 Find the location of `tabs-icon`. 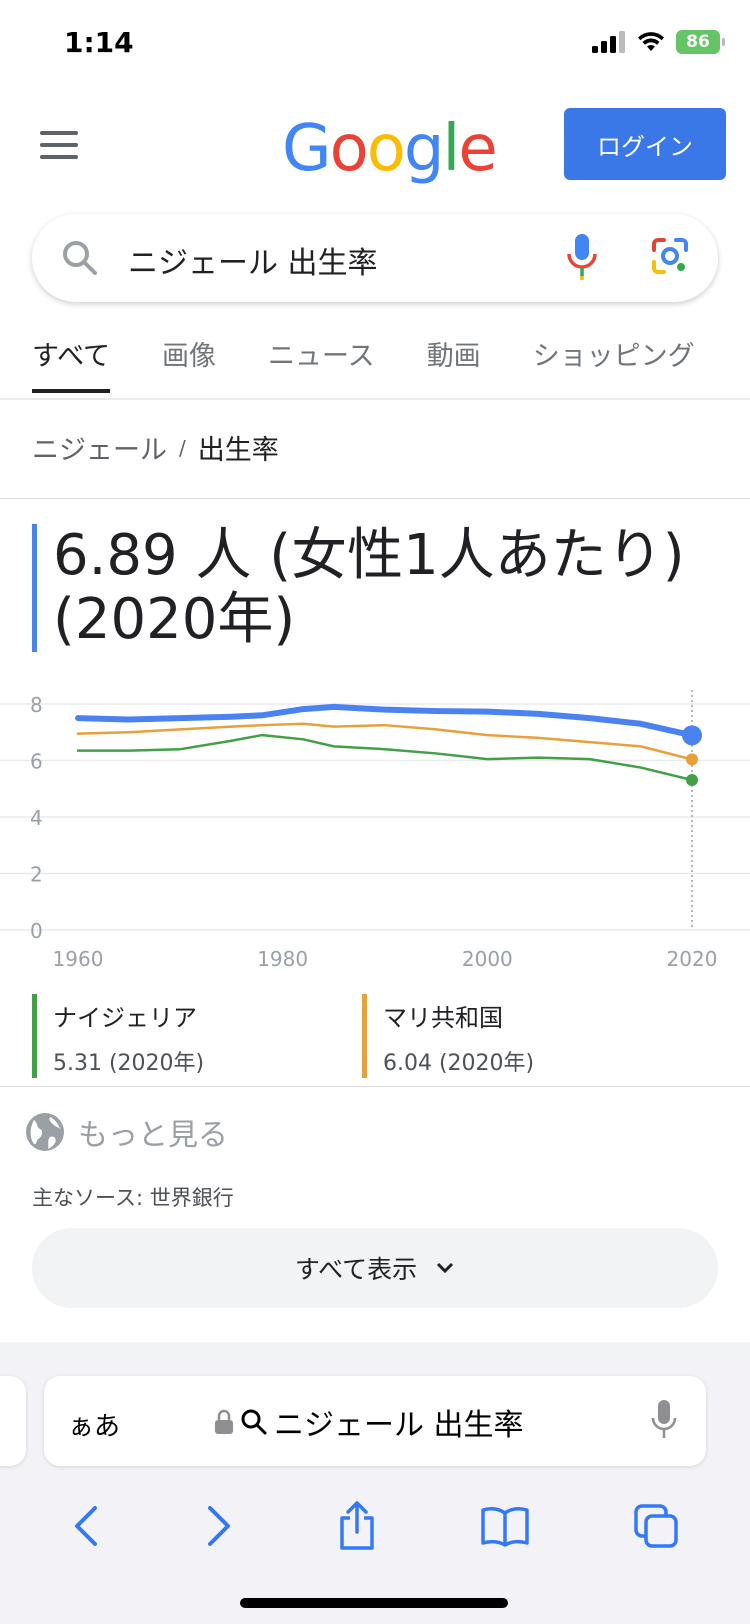

tabs-icon is located at coordinates (656, 1526).